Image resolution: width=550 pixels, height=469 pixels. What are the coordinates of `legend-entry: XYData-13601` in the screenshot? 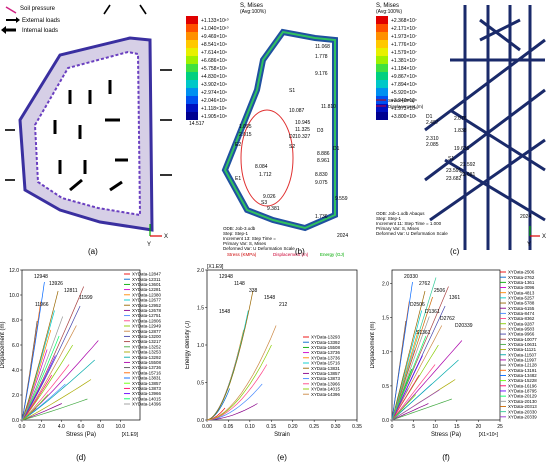 It's located at (146, 284).